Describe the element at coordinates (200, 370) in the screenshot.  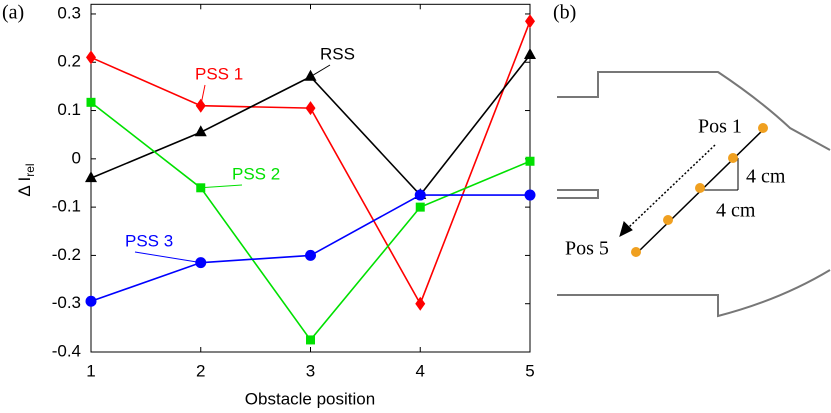
I see `x-tick-label: 2` at that location.